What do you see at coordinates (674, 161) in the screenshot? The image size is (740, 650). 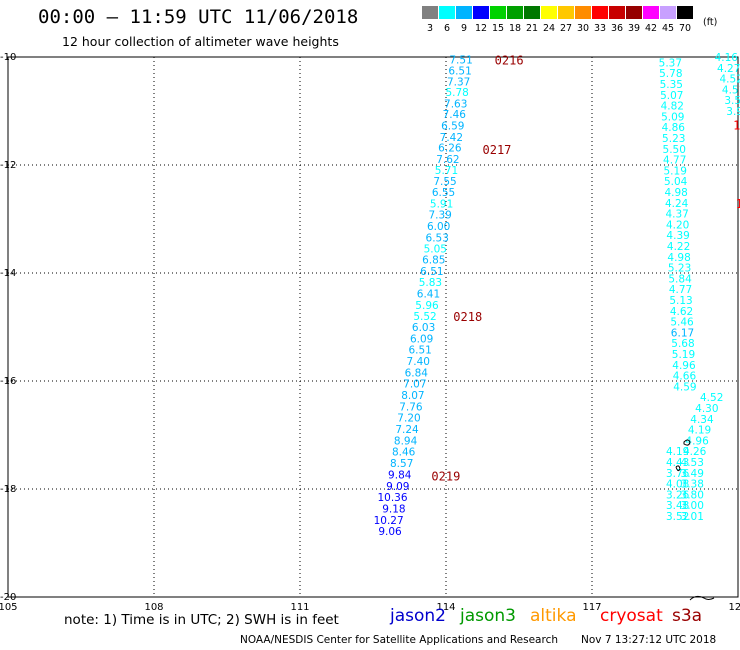 I see `wave-height-label: 4.77` at bounding box center [674, 161].